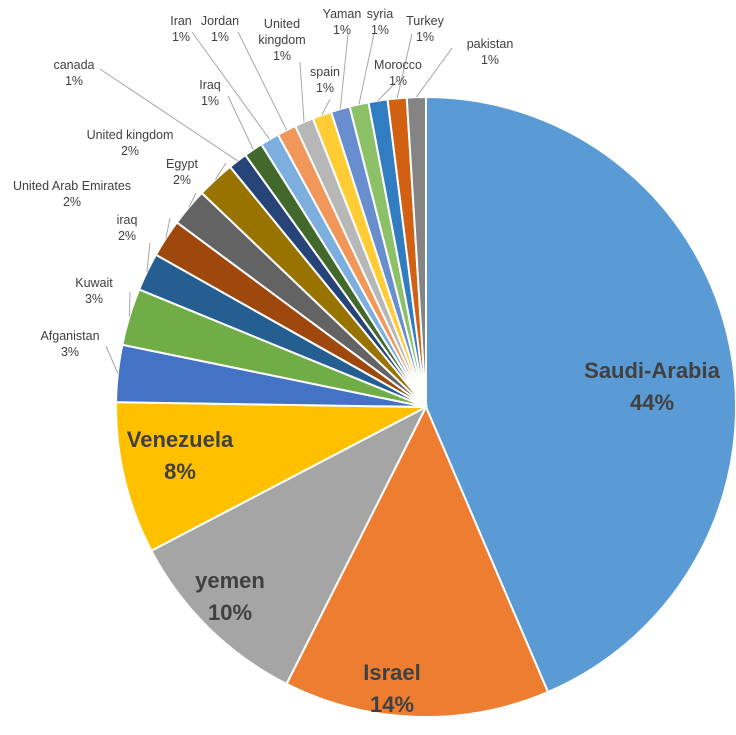 The height and width of the screenshot is (735, 736). I want to click on slice-label-united-kingdom-14: United kingdom 1%, so click(281, 40).